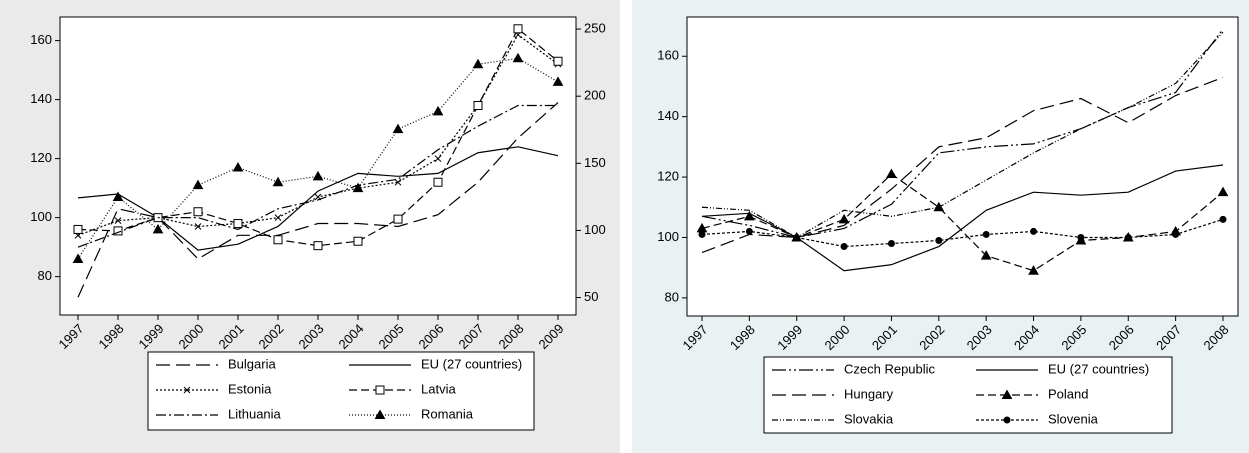  I want to click on legend-item: Hungary, so click(833, 393).